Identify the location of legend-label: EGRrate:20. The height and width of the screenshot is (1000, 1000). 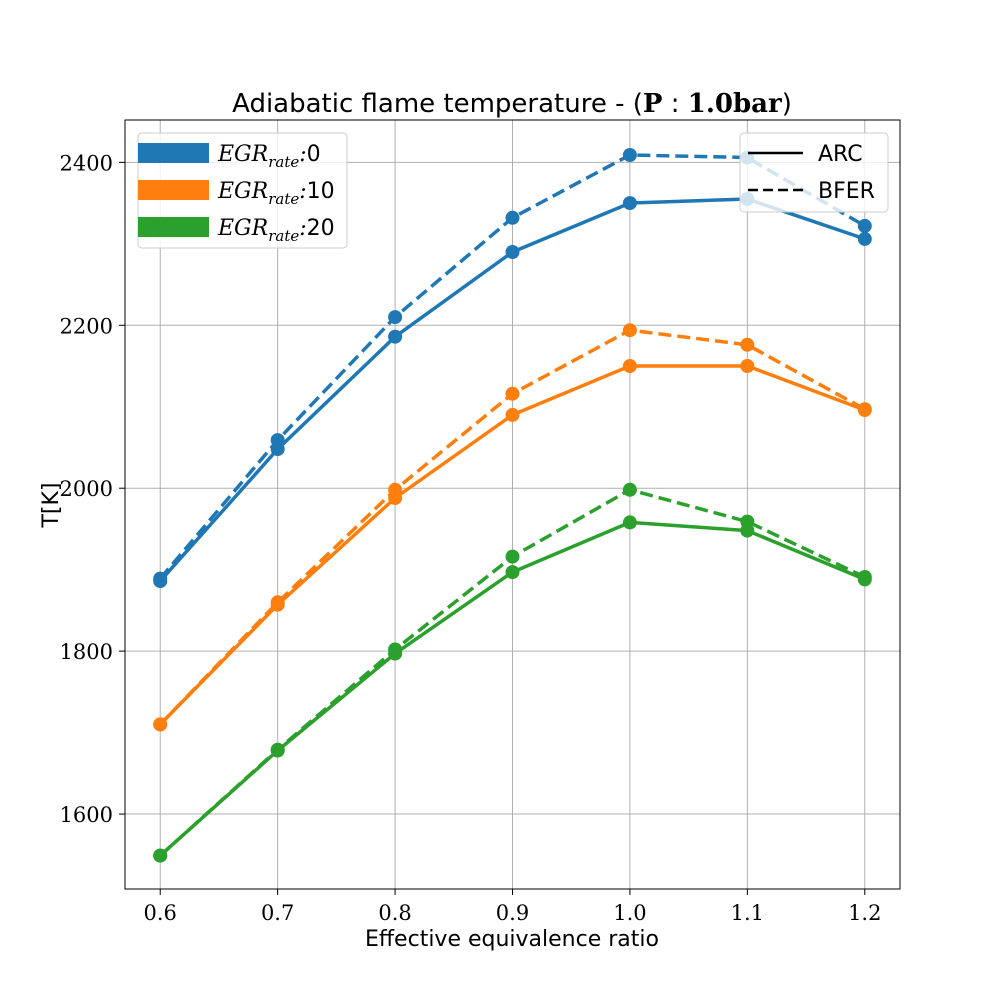
(276, 230).